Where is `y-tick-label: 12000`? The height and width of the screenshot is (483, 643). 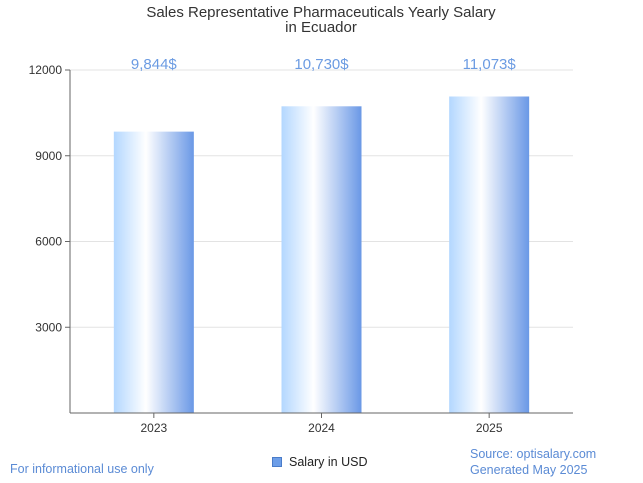 y-tick-label: 12000 is located at coordinates (46, 70).